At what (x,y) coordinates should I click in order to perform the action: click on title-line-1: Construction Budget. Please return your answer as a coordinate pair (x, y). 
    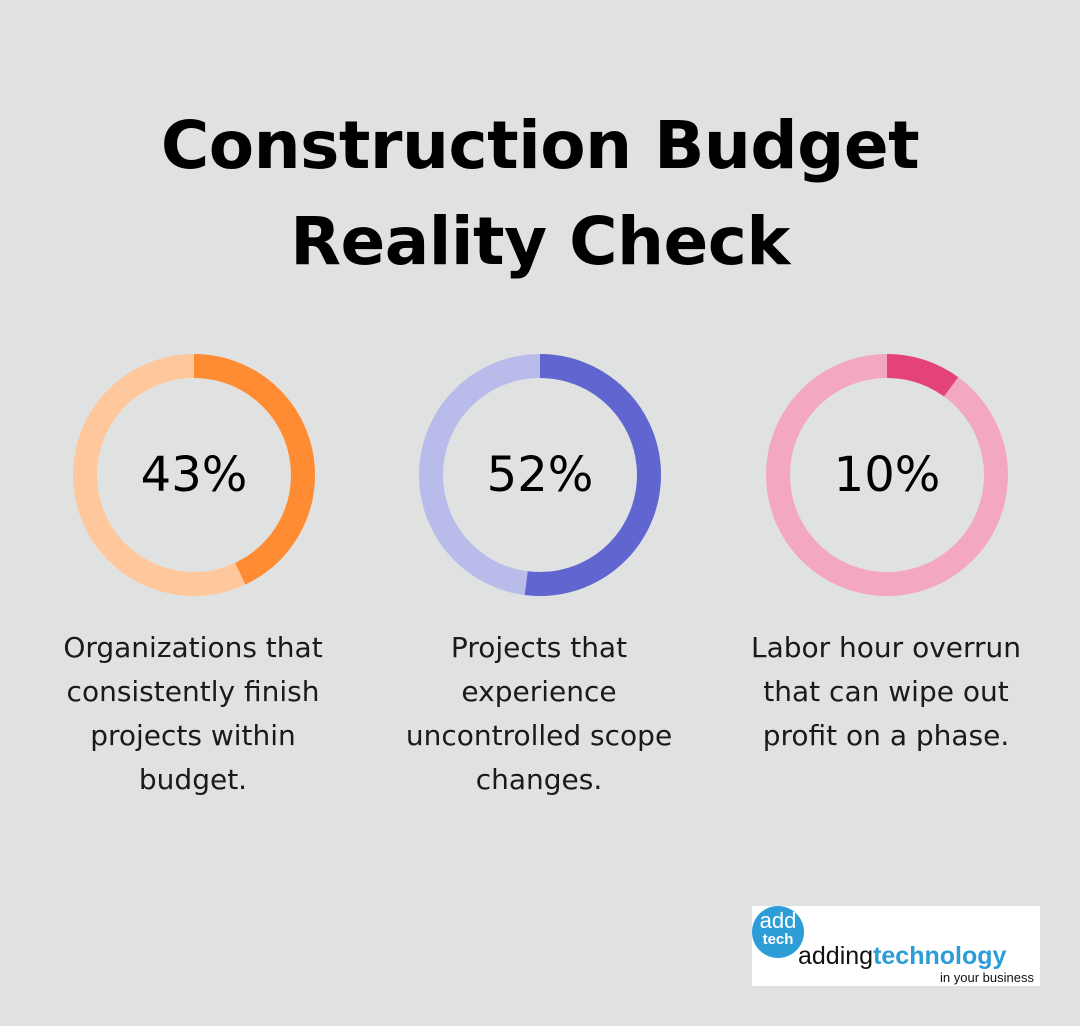
    Looking at the image, I should click on (540, 145).